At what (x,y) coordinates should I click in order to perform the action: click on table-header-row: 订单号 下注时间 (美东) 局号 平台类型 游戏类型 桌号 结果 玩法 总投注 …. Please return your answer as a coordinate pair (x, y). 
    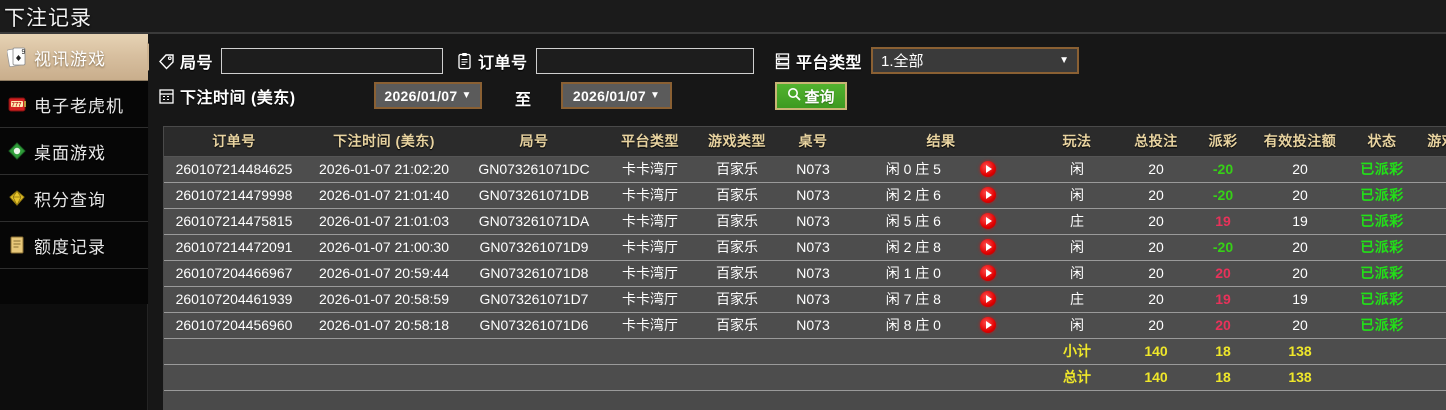
    Looking at the image, I should click on (805, 142).